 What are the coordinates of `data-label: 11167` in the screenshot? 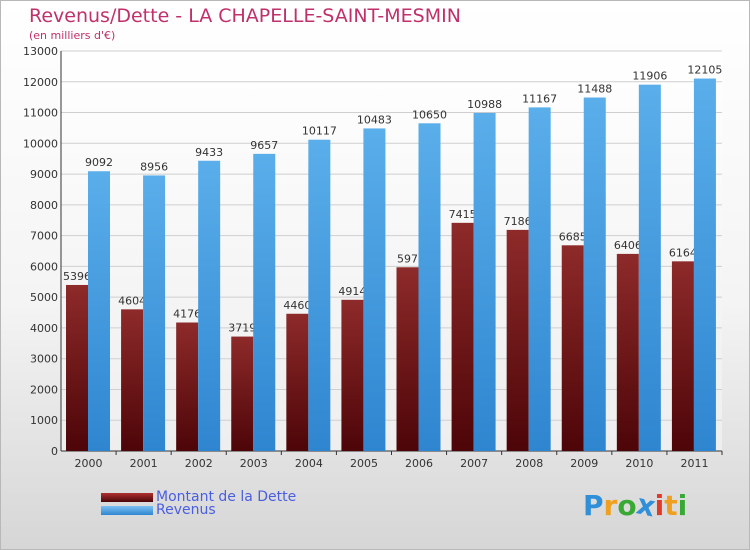 It's located at (539, 98).